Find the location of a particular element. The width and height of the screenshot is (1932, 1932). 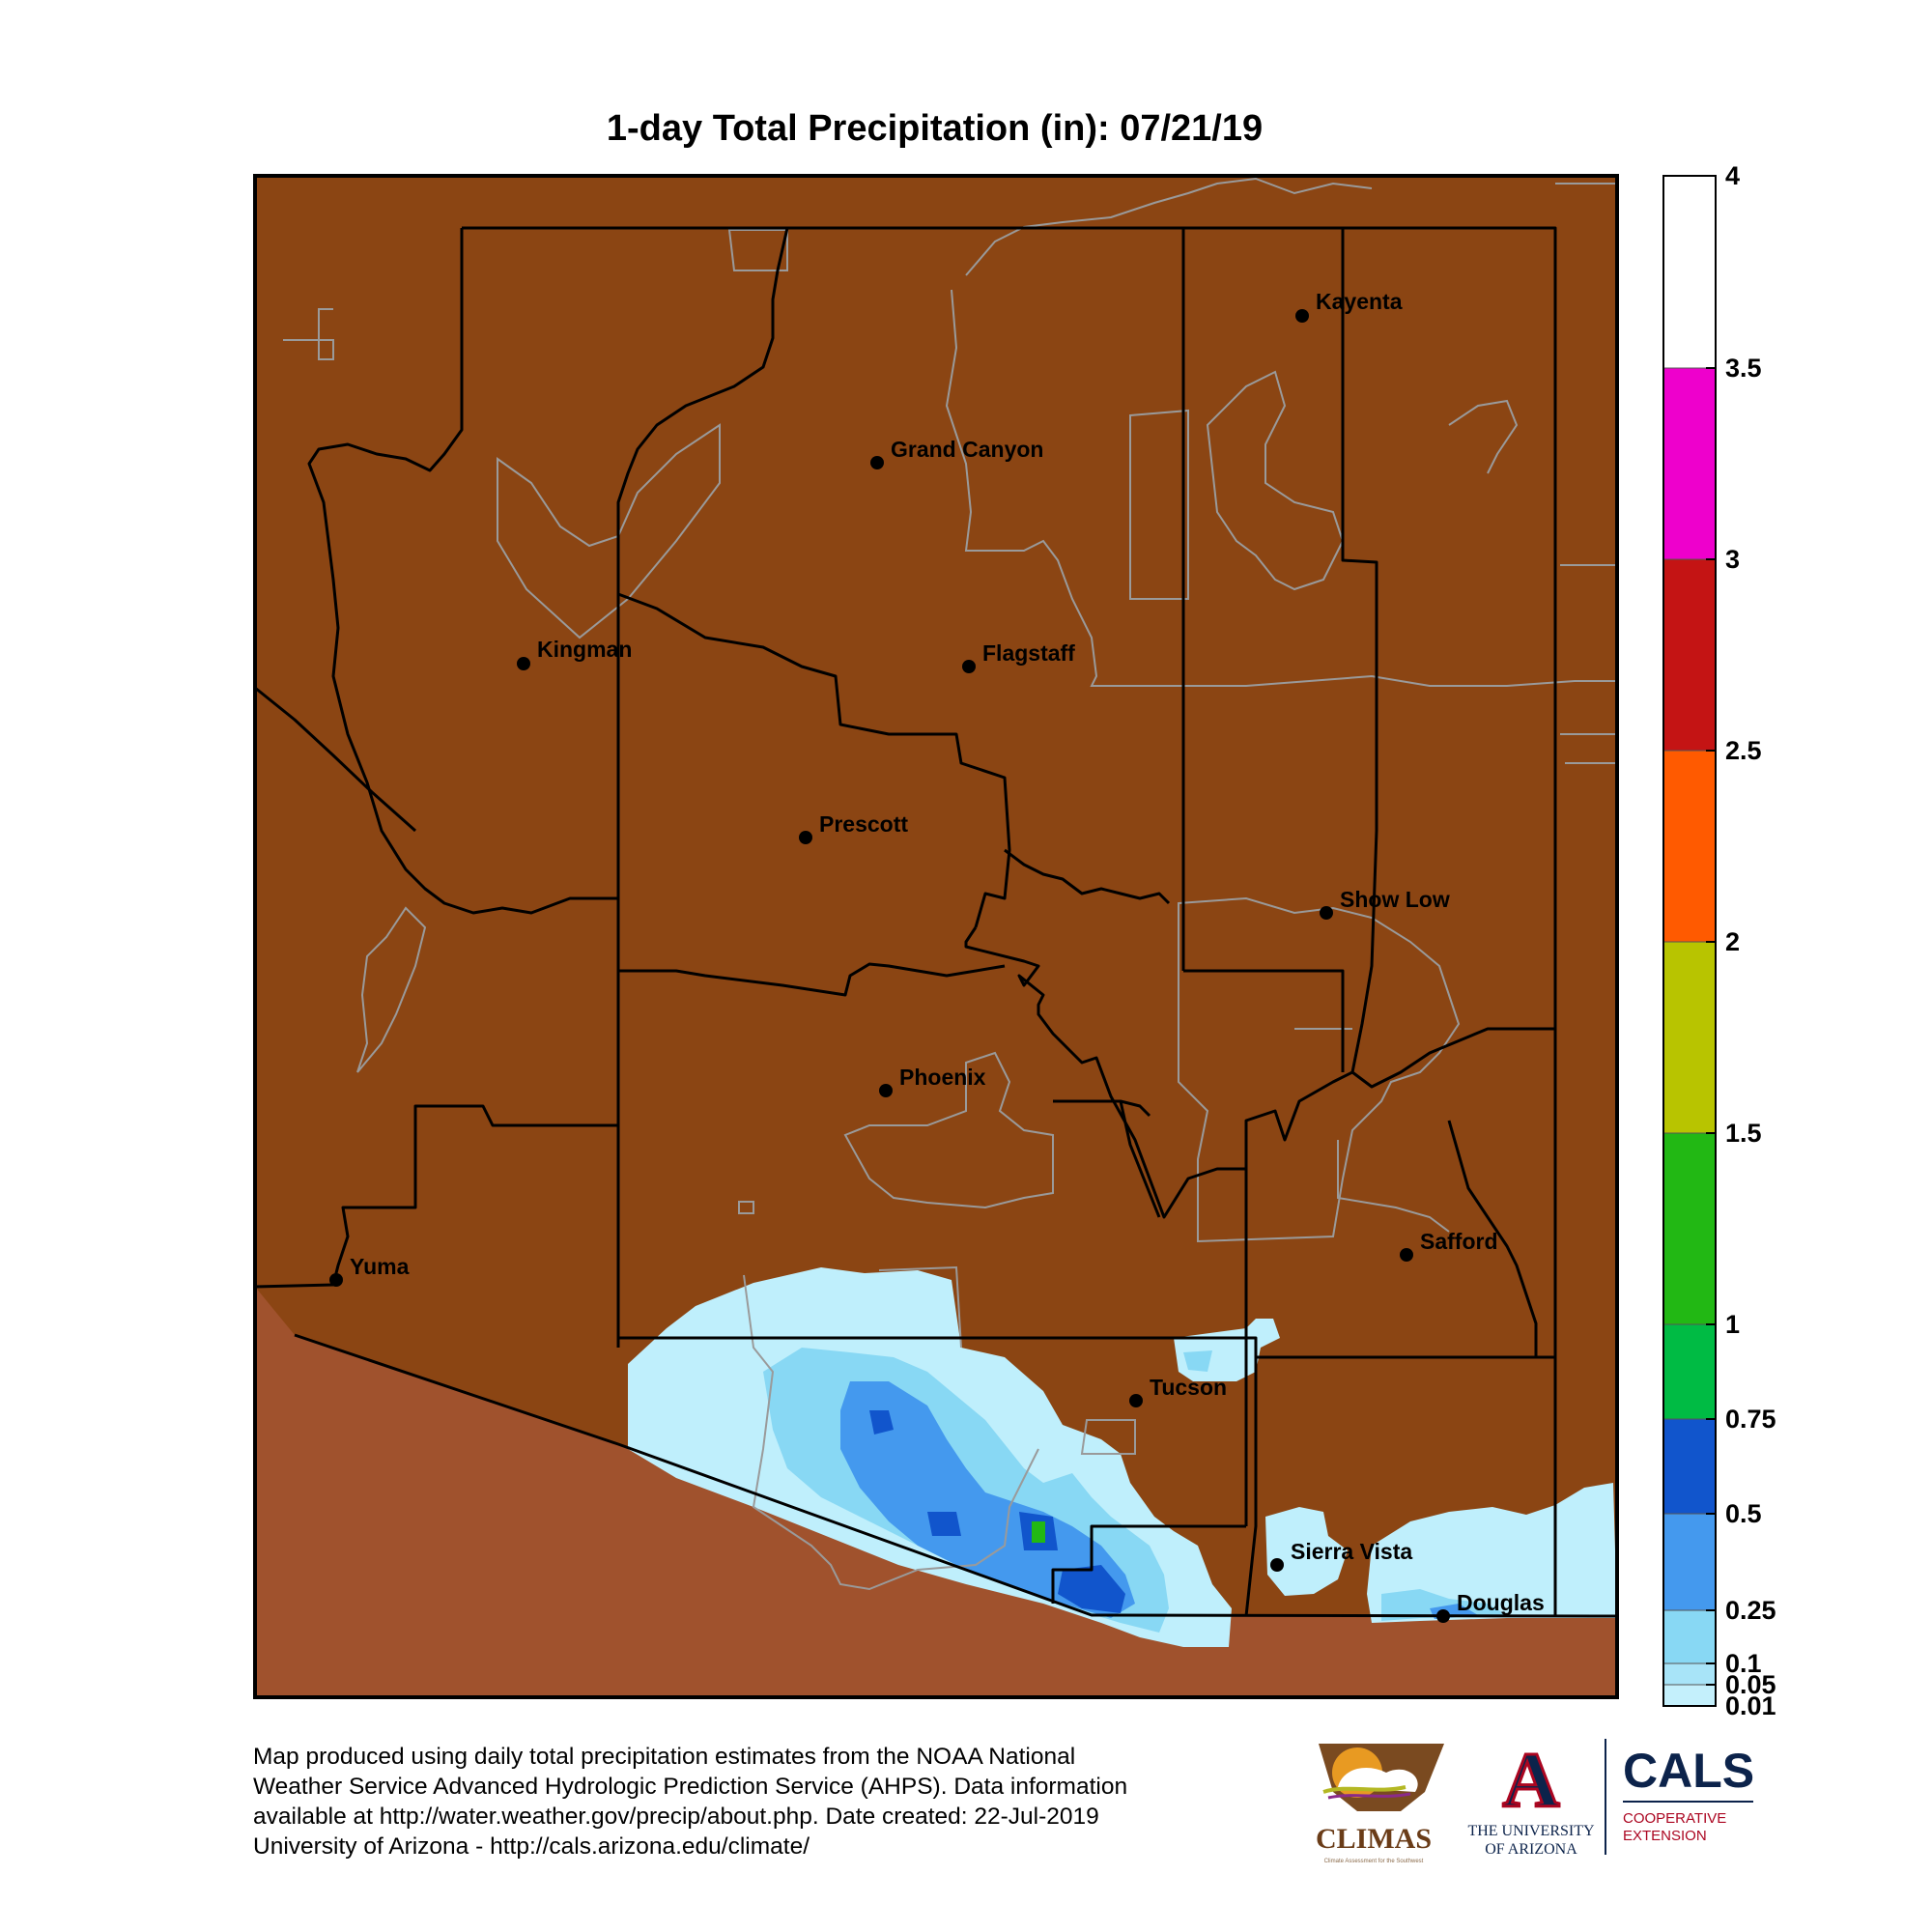

city-marker-show-low is located at coordinates (1326, 913).